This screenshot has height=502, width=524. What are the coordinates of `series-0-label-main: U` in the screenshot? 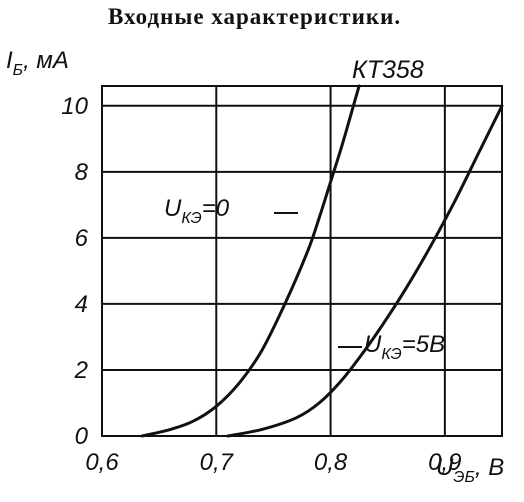 It's located at (173, 208).